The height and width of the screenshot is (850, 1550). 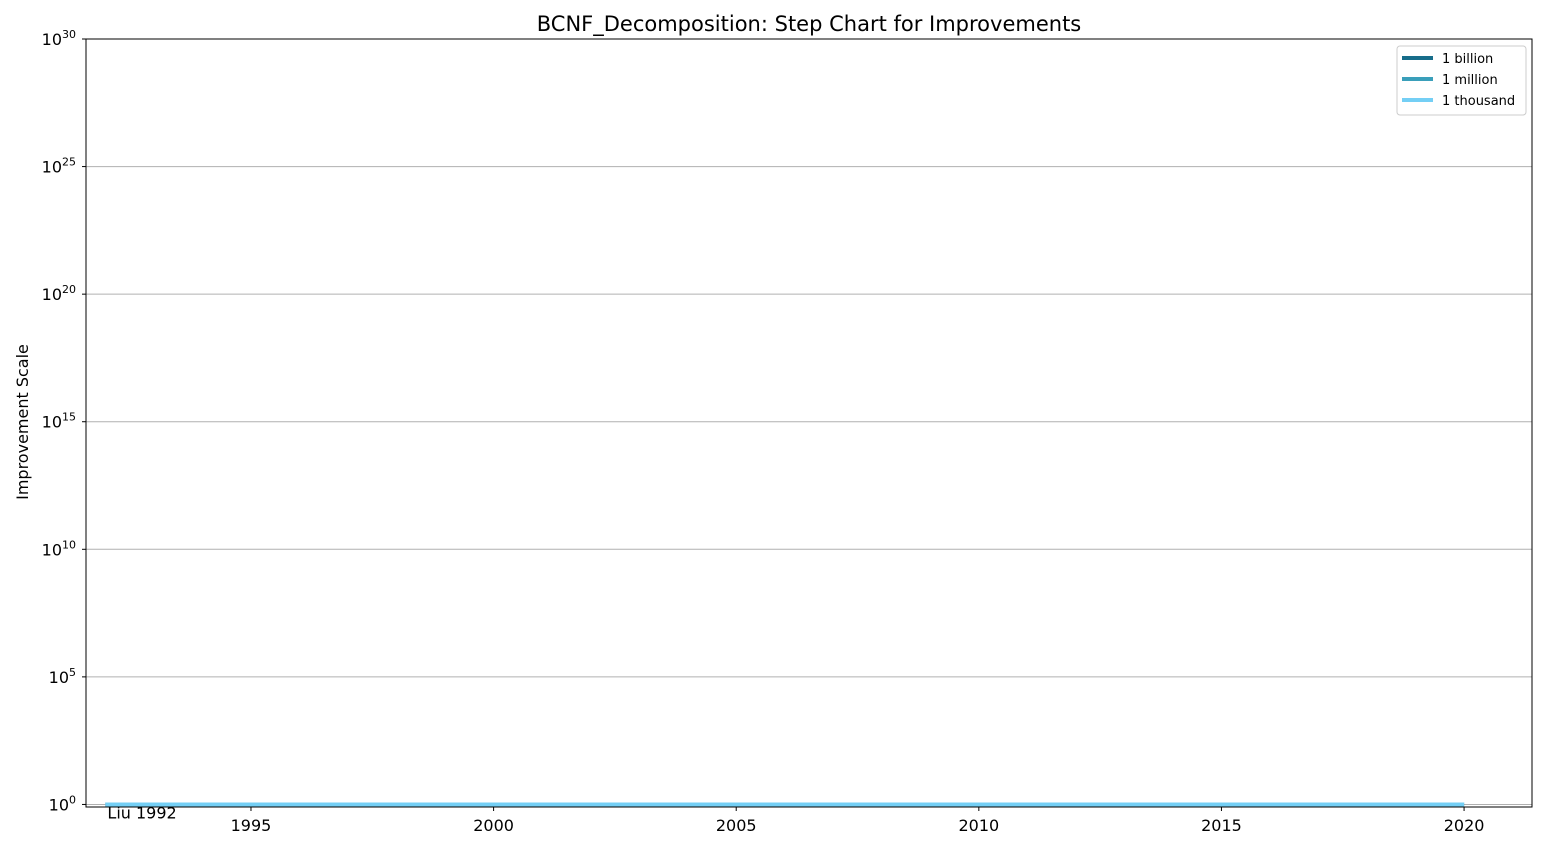 I want to click on y-axis-ticks: 10⁰ 10⁵ 10¹⁰ 10¹⁵ 10²⁰ 10²⁵ 10³⁰, so click(x=64, y=421).